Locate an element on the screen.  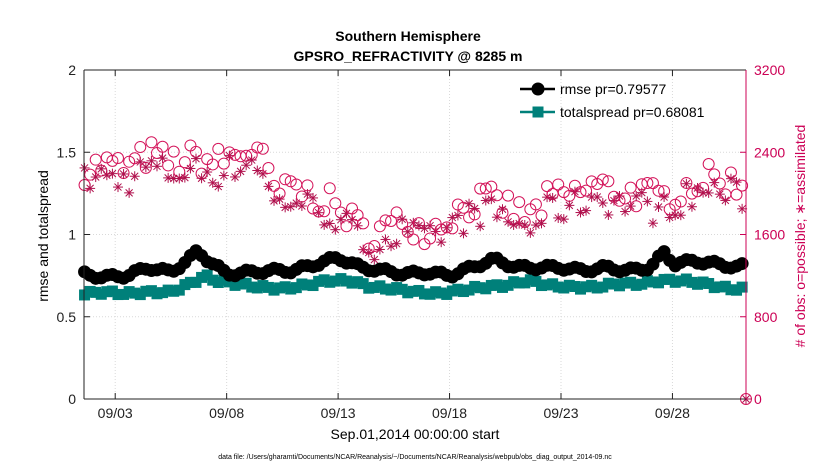
chart-subtitle: GPSRO_REFRACTIVITY @ 8285 m is located at coordinates (408, 56).